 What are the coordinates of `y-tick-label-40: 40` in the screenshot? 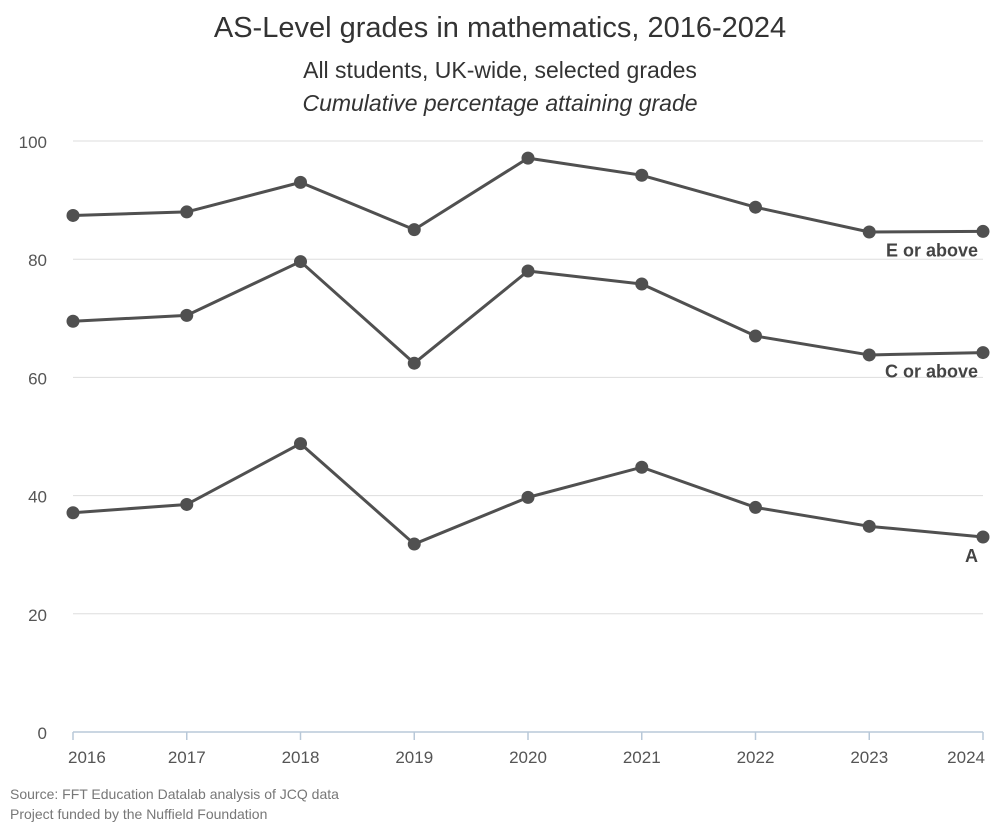 It's located at (37, 497).